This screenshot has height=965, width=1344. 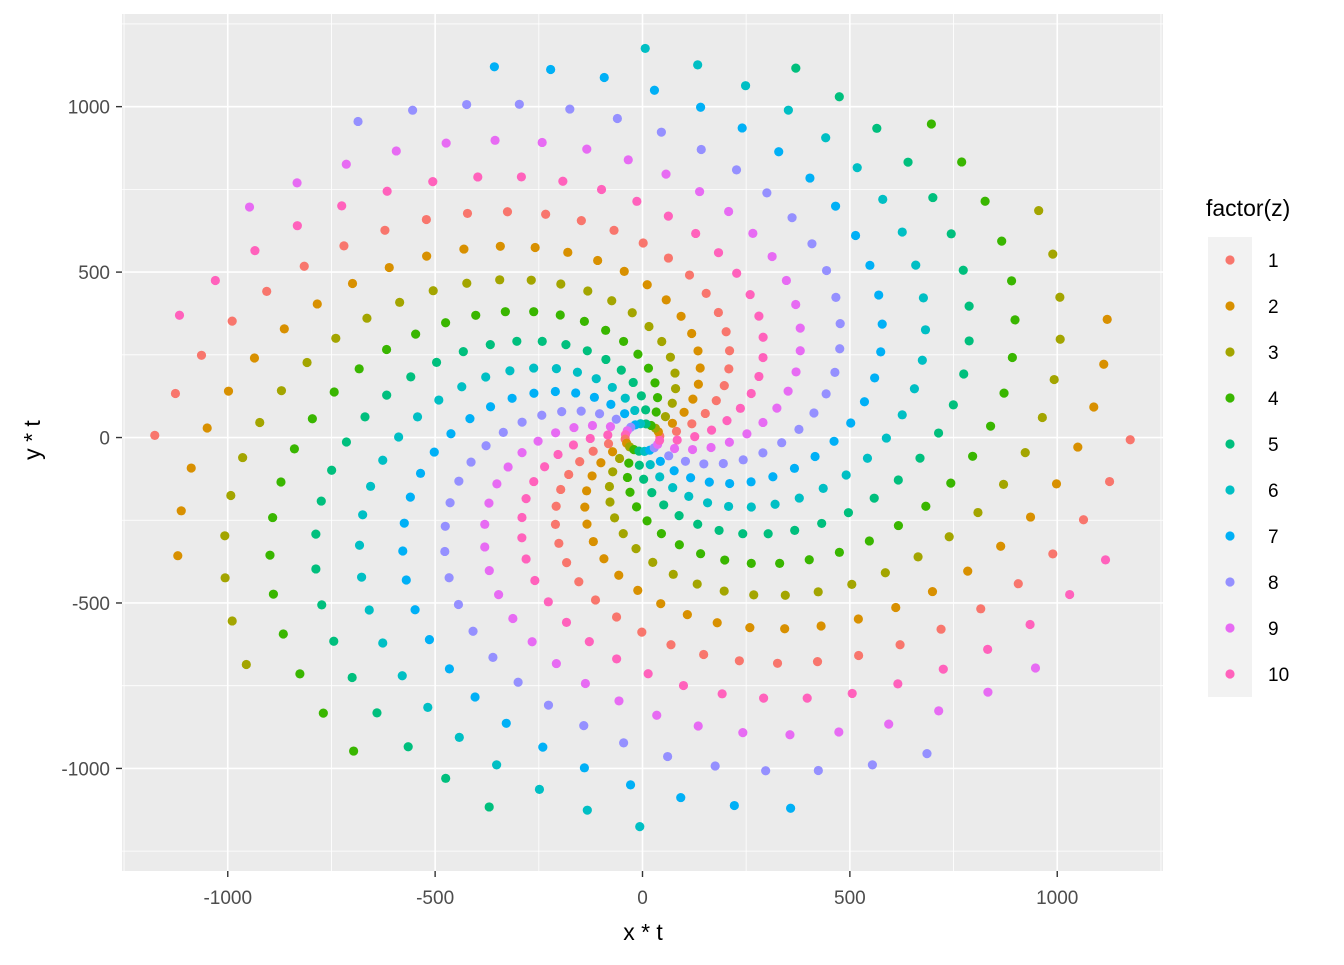 What do you see at coordinates (1273, 537) in the screenshot?
I see `legend-entry-label: 7` at bounding box center [1273, 537].